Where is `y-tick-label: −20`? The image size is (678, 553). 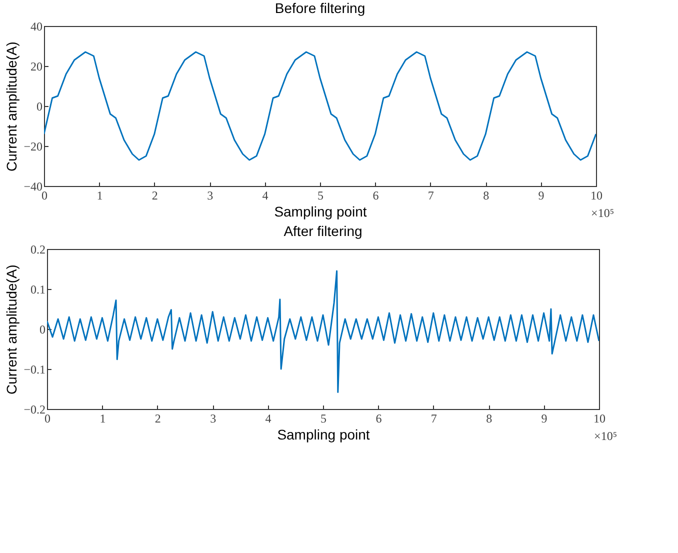
y-tick-label: −20 is located at coordinates (33, 147).